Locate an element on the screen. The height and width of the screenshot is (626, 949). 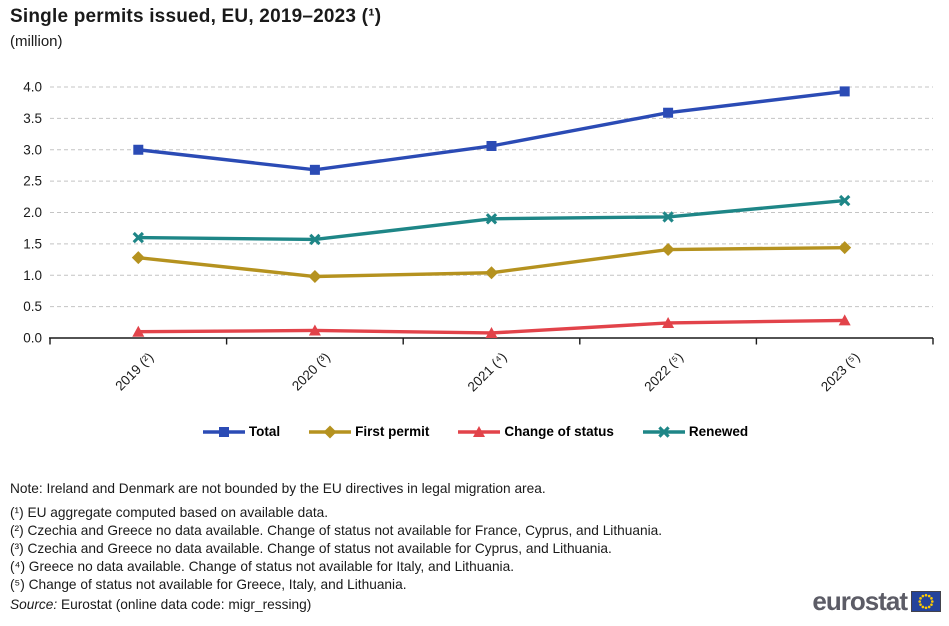
x-category-label: 2020 (³) is located at coordinates (311, 372).